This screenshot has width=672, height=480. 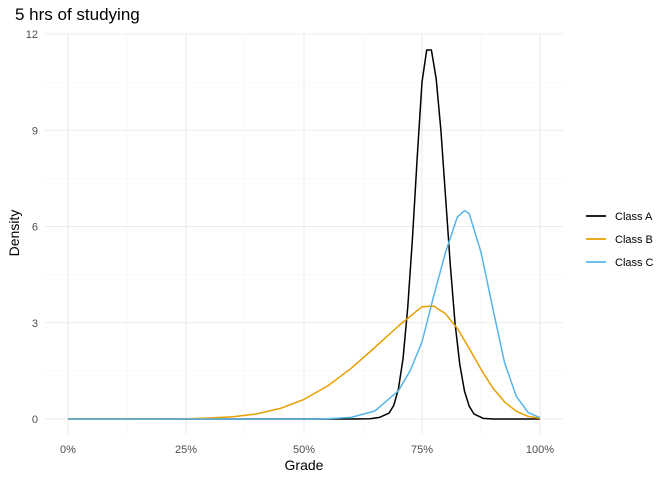 I want to click on legend-label: Class C, so click(x=634, y=263).